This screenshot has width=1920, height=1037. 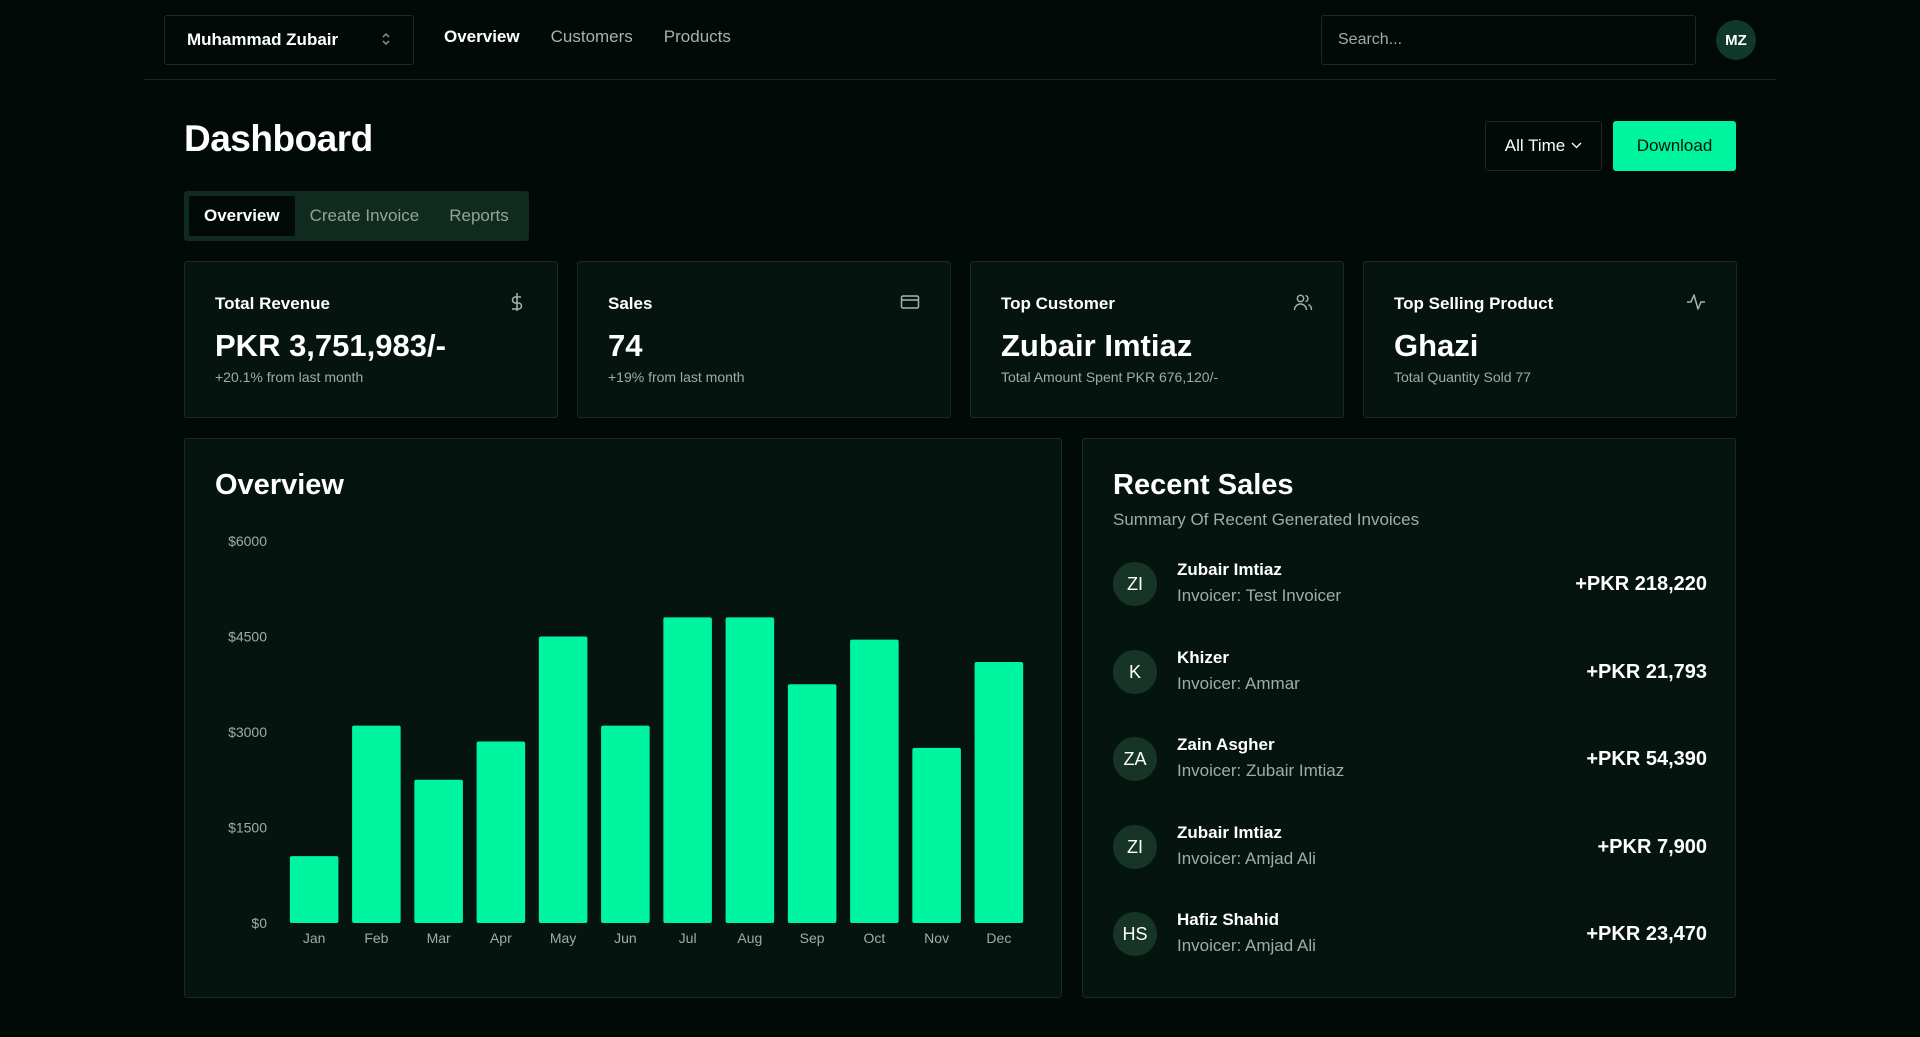 What do you see at coordinates (278, 138) in the screenshot?
I see `page-title: Dashboard` at bounding box center [278, 138].